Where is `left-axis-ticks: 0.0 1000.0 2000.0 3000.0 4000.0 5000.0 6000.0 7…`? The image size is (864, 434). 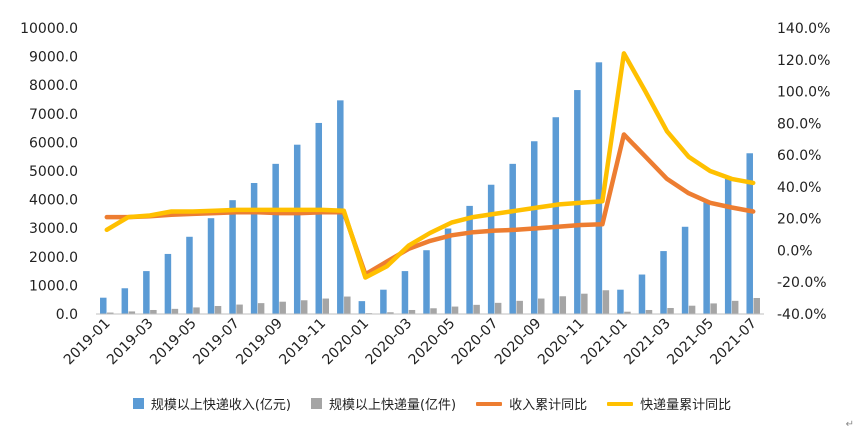 left-axis-ticks: 0.0 1000.0 2000.0 3000.0 4000.0 5000.0 6000.0 7… is located at coordinates (49, 172).